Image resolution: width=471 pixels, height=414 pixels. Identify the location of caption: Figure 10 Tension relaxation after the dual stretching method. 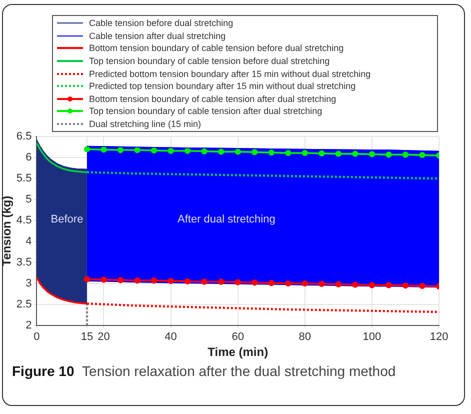
(204, 371).